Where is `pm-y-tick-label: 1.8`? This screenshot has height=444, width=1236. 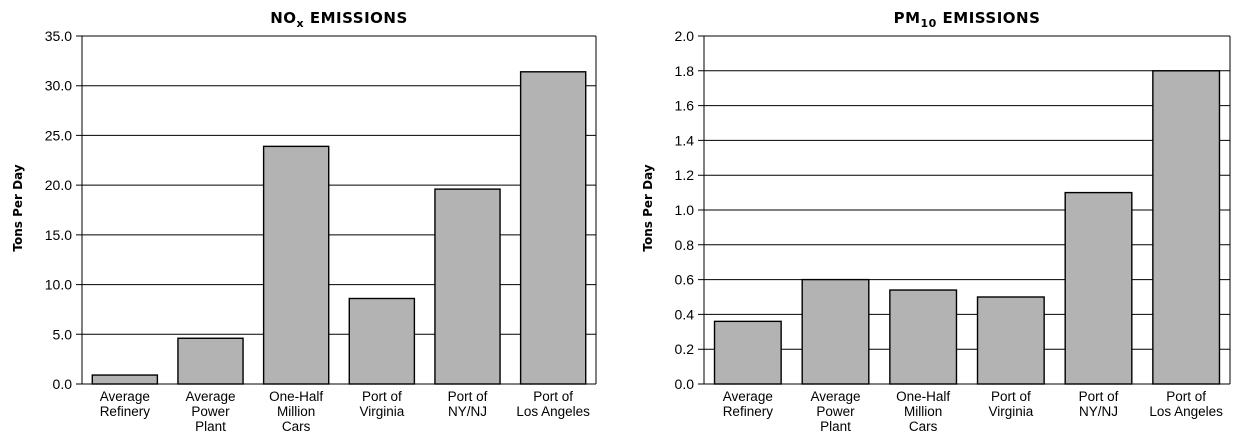
pm-y-tick-label: 1.8 is located at coordinates (685, 71).